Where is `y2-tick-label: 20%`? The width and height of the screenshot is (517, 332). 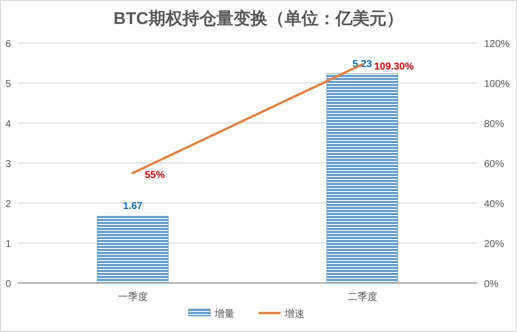 y2-tick-label: 20% is located at coordinates (494, 244).